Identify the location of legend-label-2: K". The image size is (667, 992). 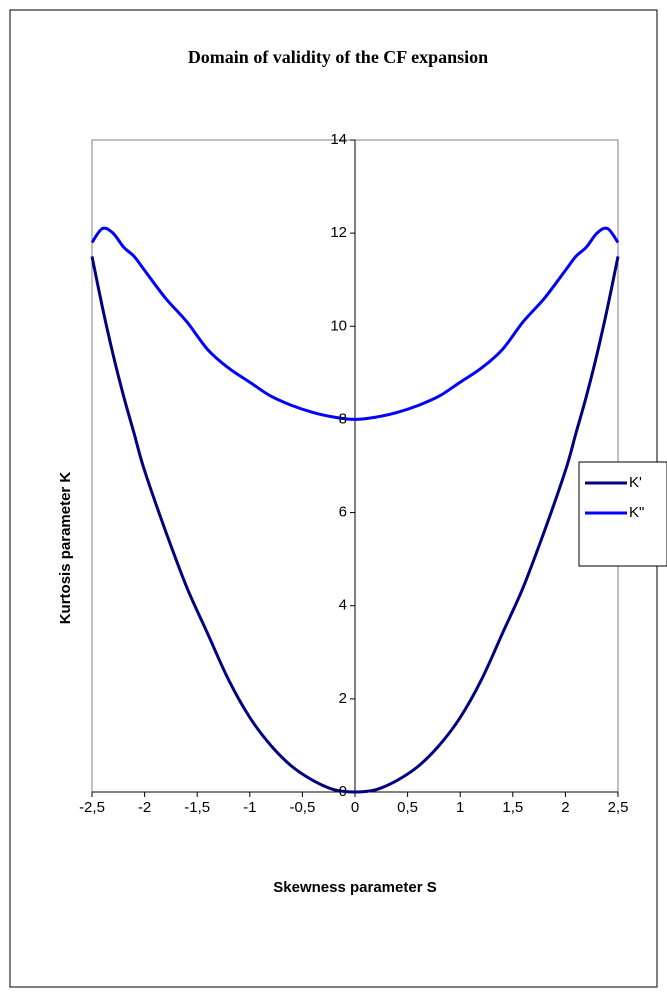
(636, 512).